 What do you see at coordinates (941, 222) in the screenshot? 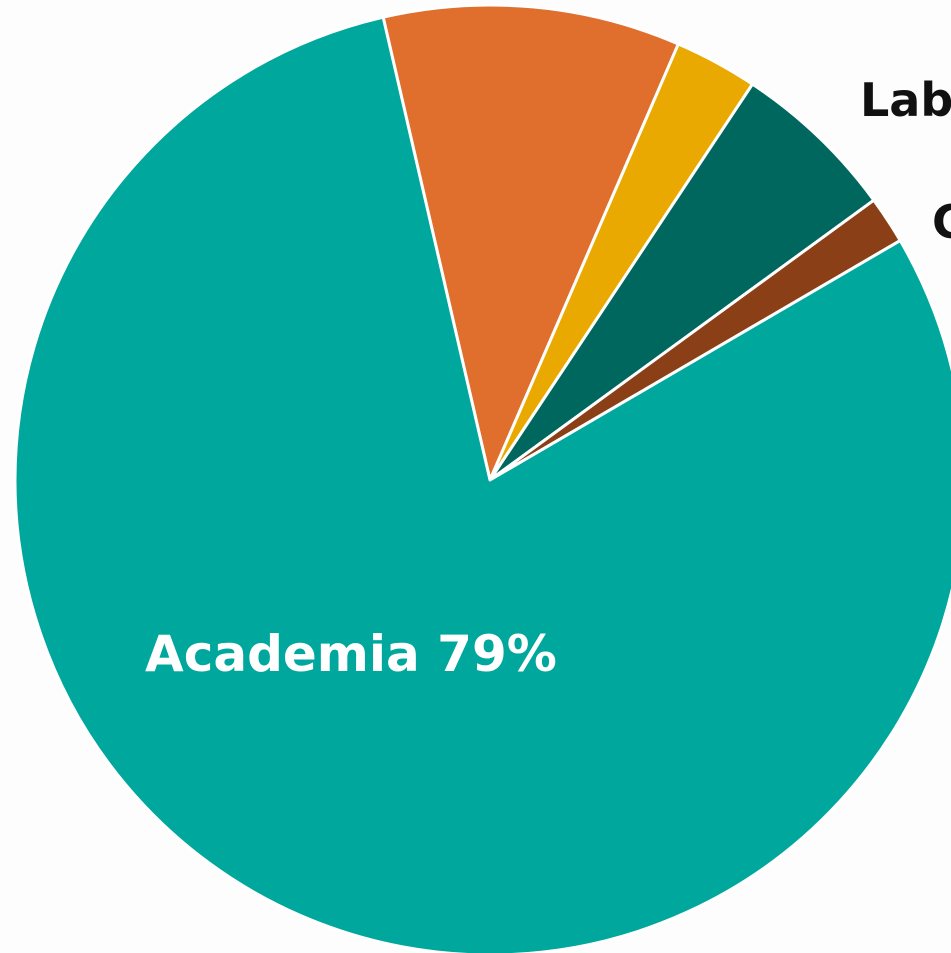
I see `c-label-truncated: C` at bounding box center [941, 222].